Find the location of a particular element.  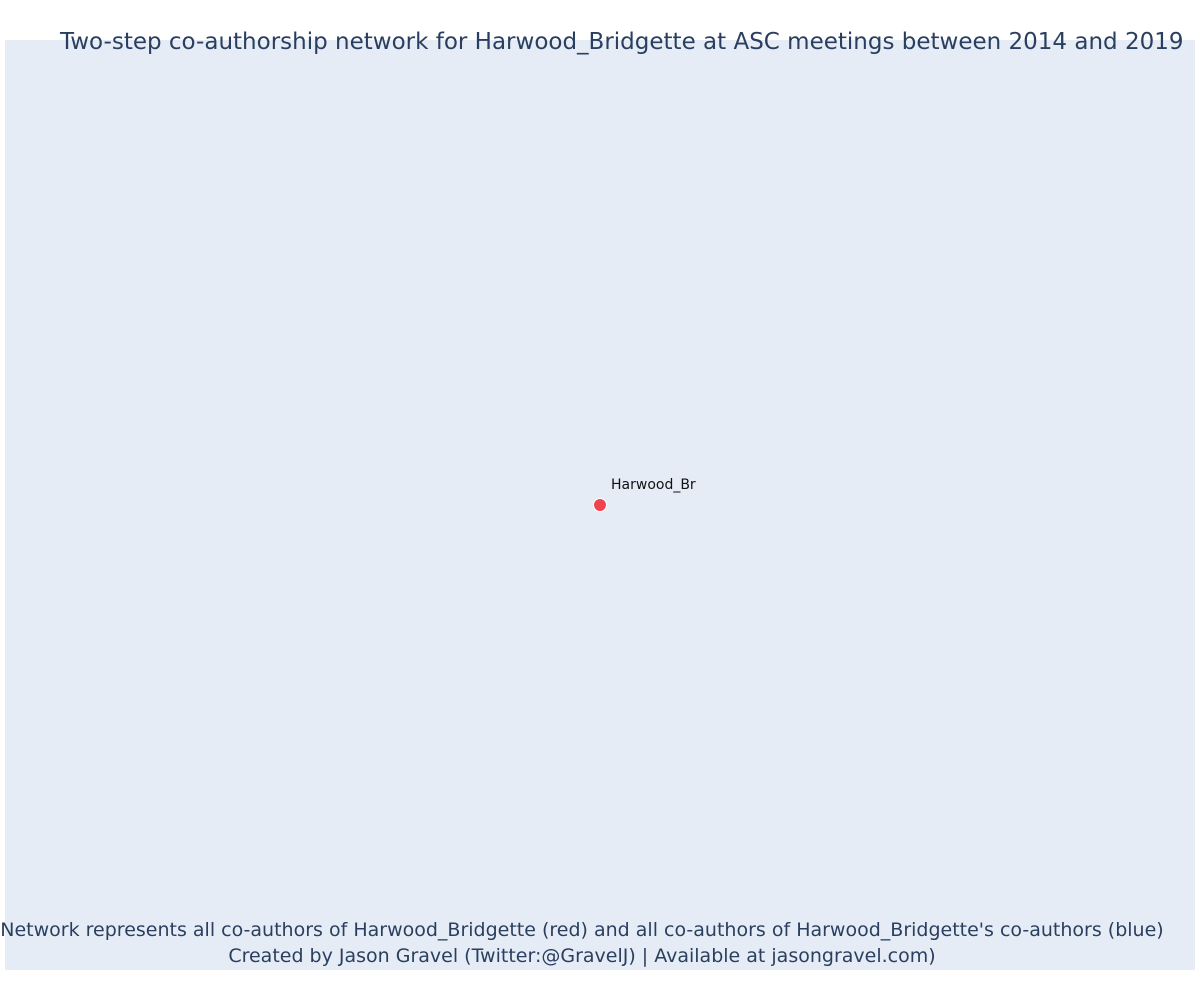

network-node-label: Harwood_Br is located at coordinates (653, 485).